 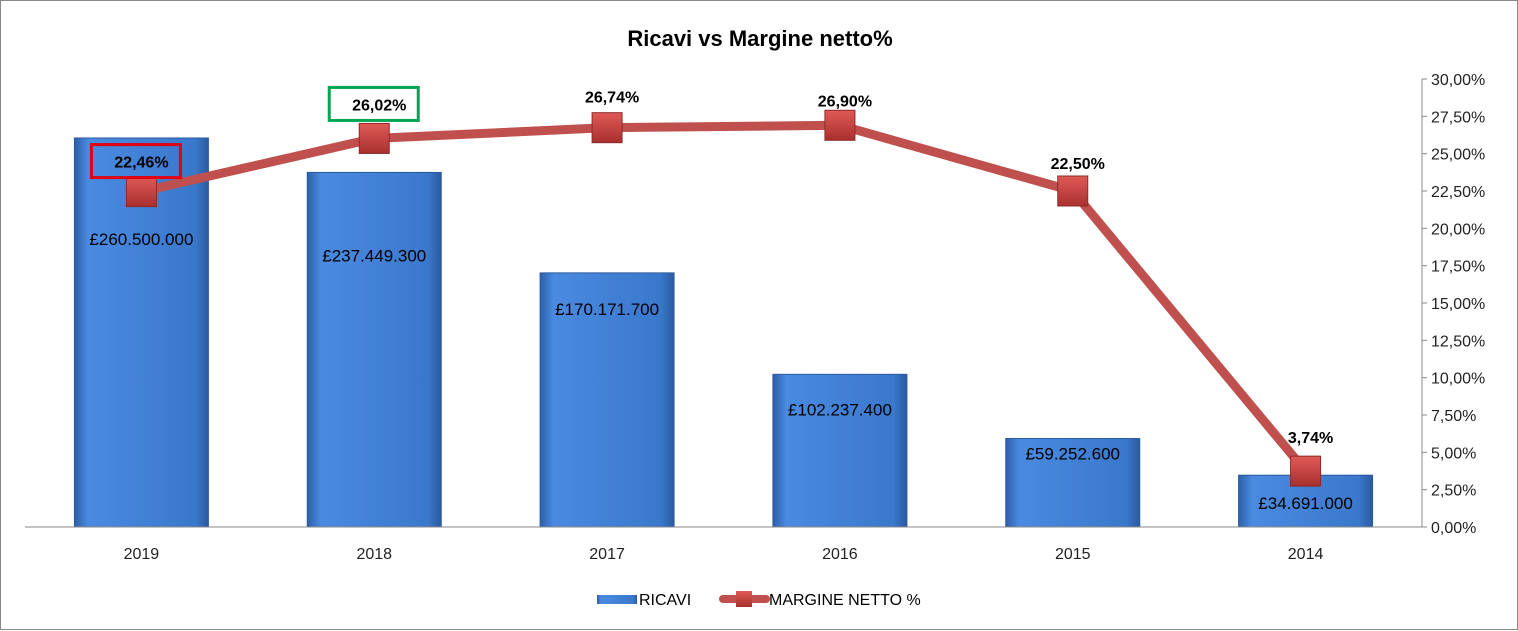 I want to click on y2-tick-label: 12,50%, so click(x=1458, y=341).